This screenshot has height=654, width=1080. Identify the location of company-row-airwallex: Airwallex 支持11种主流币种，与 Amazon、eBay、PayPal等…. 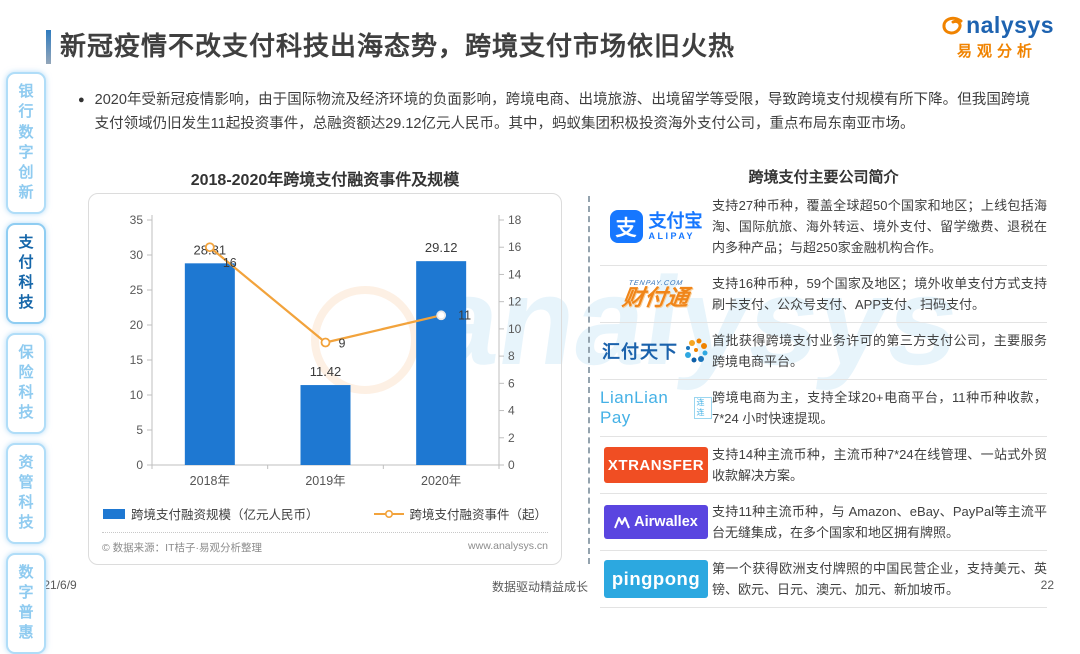
(823, 522).